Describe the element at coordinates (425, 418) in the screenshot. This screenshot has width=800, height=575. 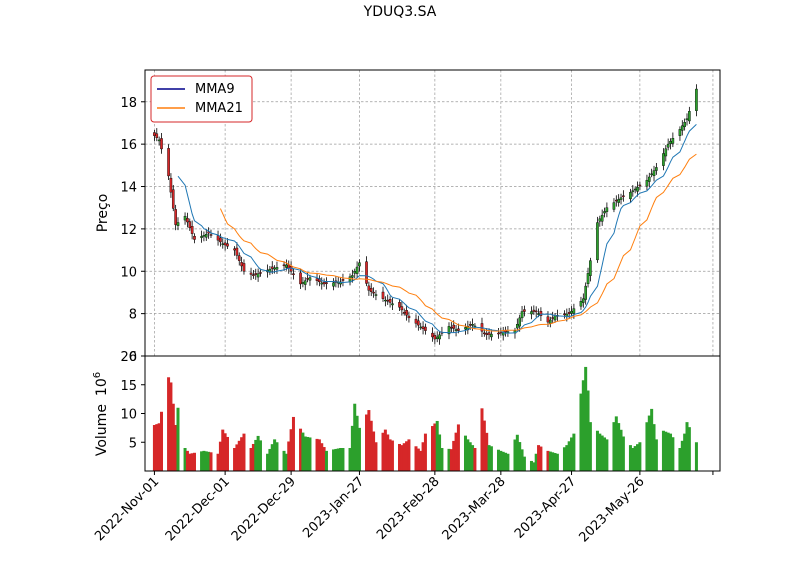
I see `volume-bars` at that location.